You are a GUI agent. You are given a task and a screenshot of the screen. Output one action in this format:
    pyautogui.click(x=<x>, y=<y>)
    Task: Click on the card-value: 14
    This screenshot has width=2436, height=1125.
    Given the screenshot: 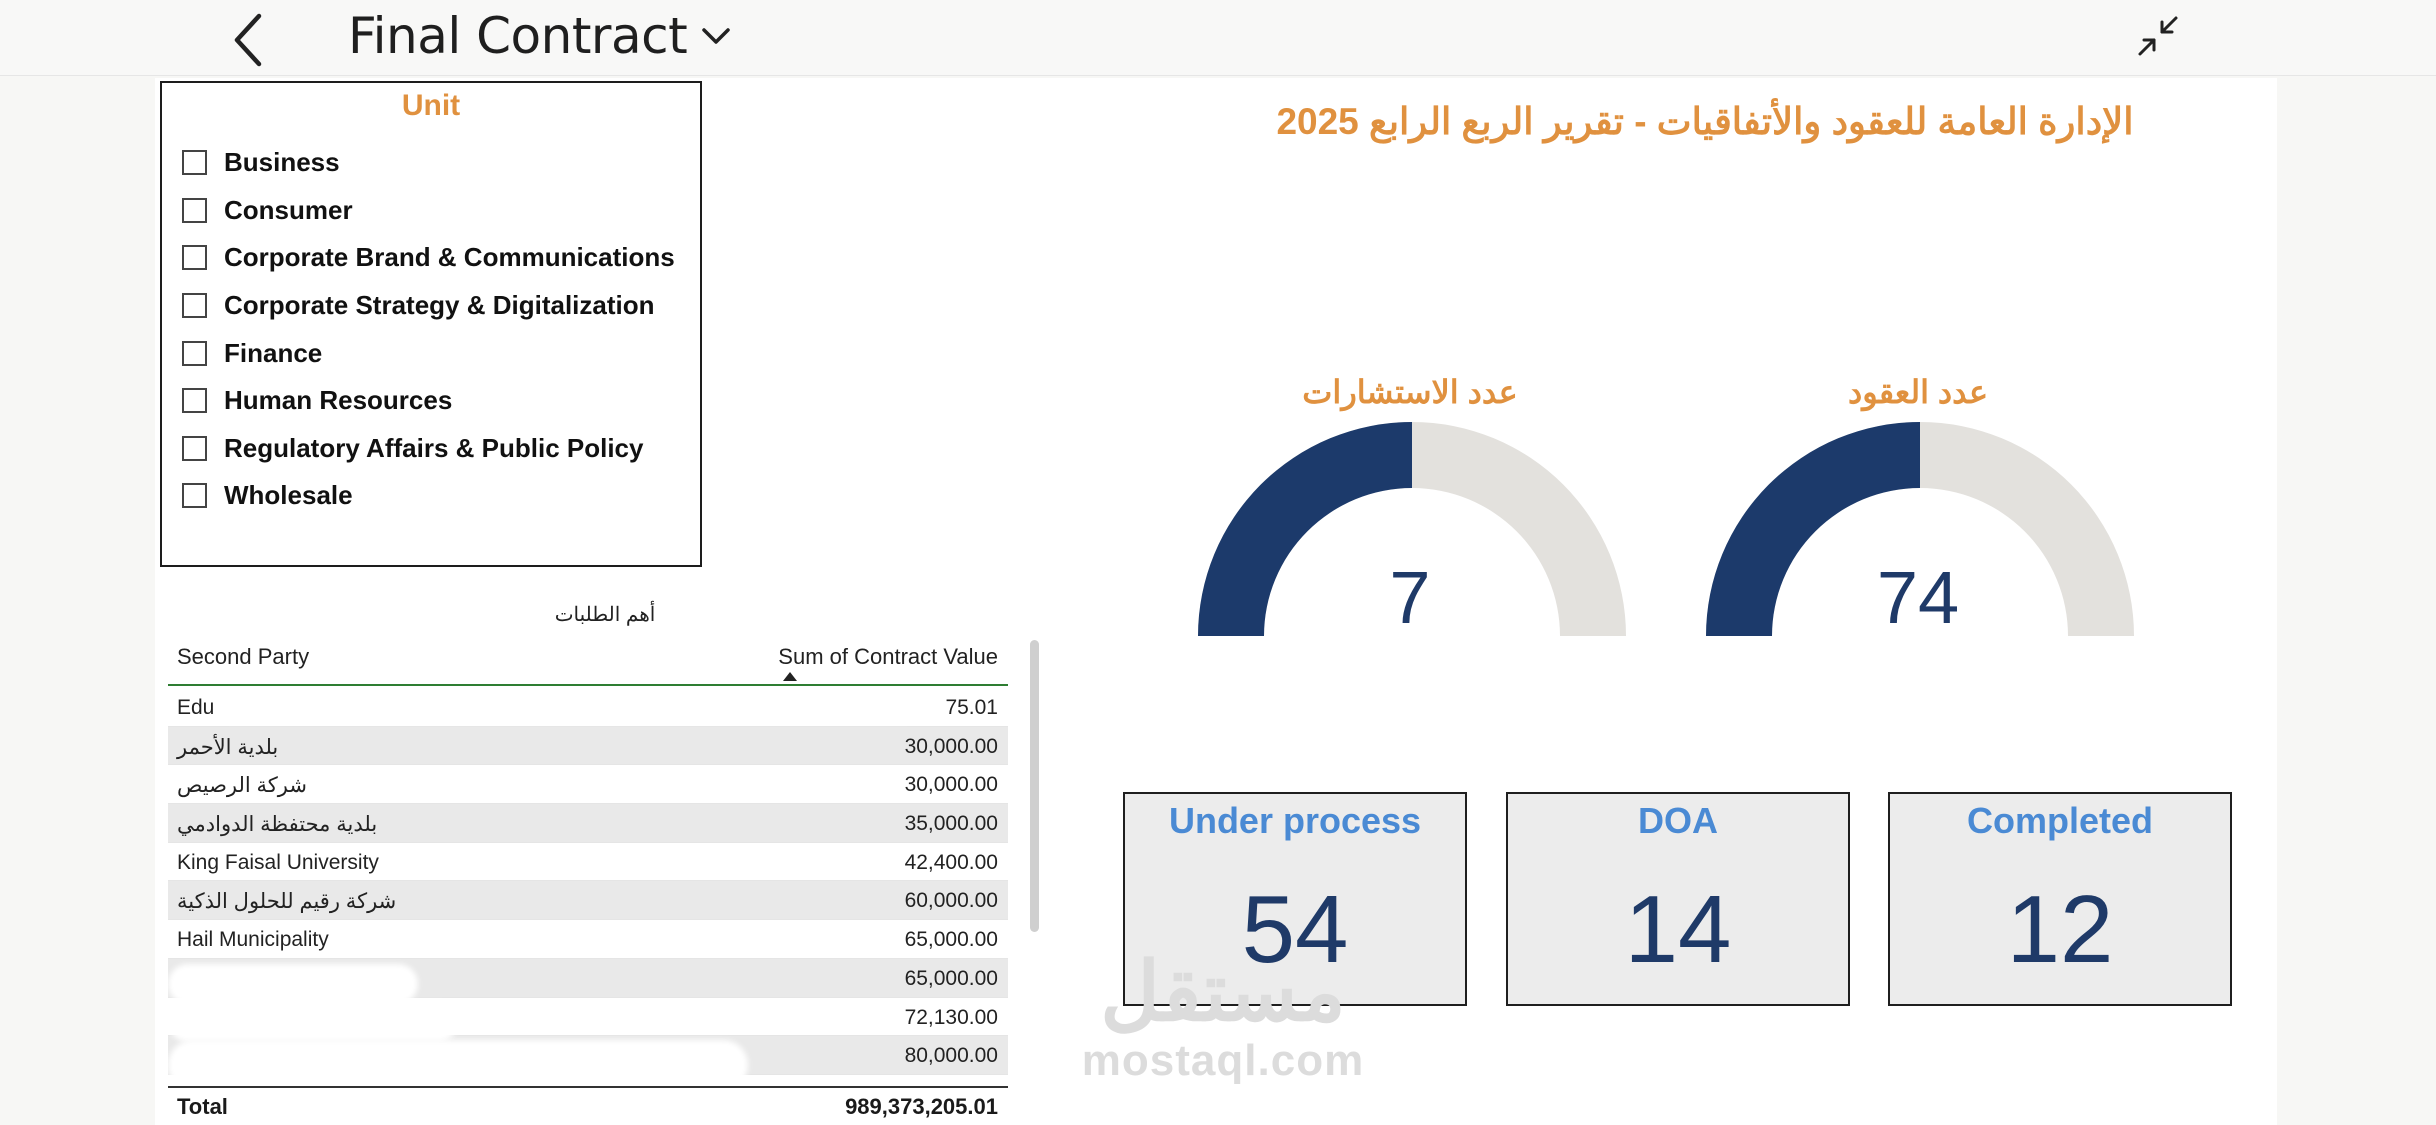 What is the action you would take?
    pyautogui.click(x=1678, y=929)
    